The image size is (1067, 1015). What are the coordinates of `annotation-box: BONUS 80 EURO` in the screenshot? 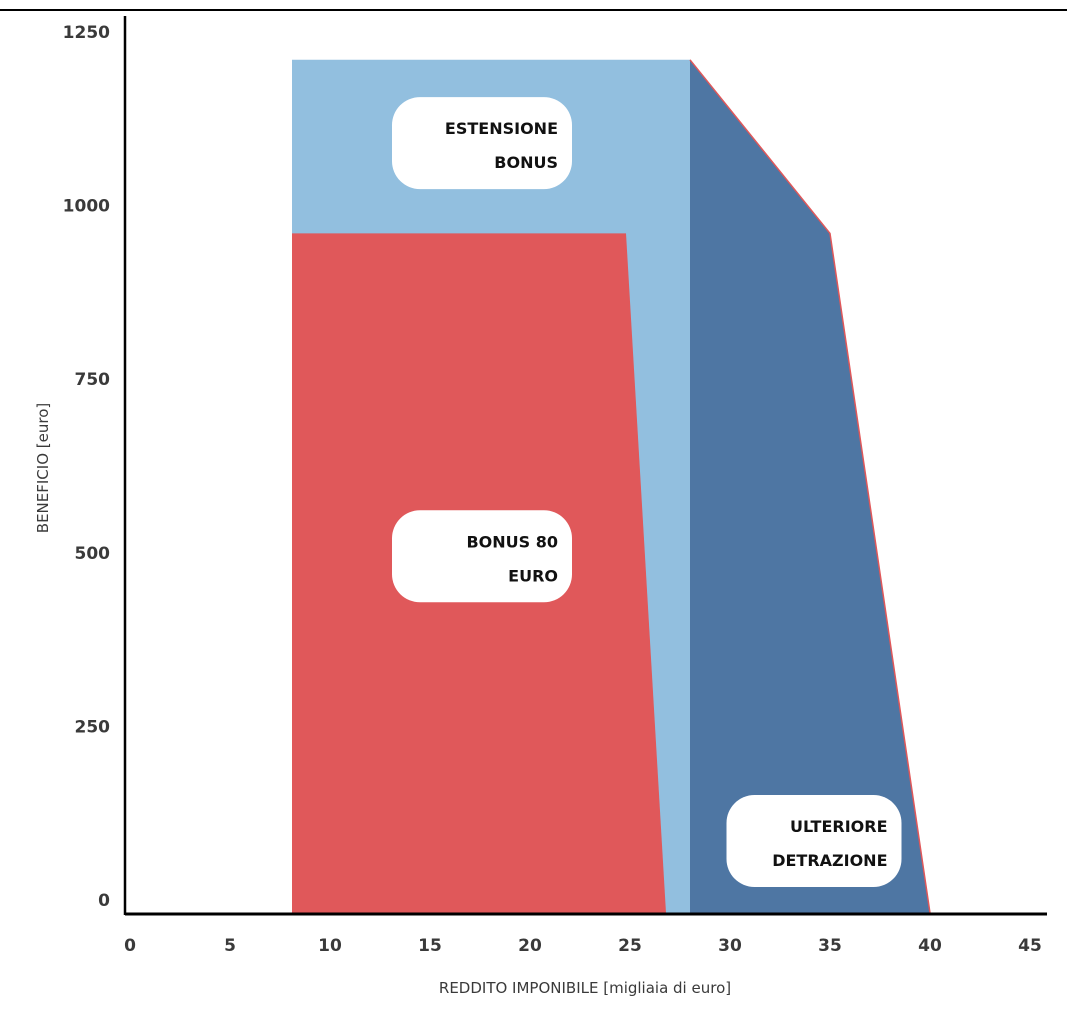 It's located at (482, 556).